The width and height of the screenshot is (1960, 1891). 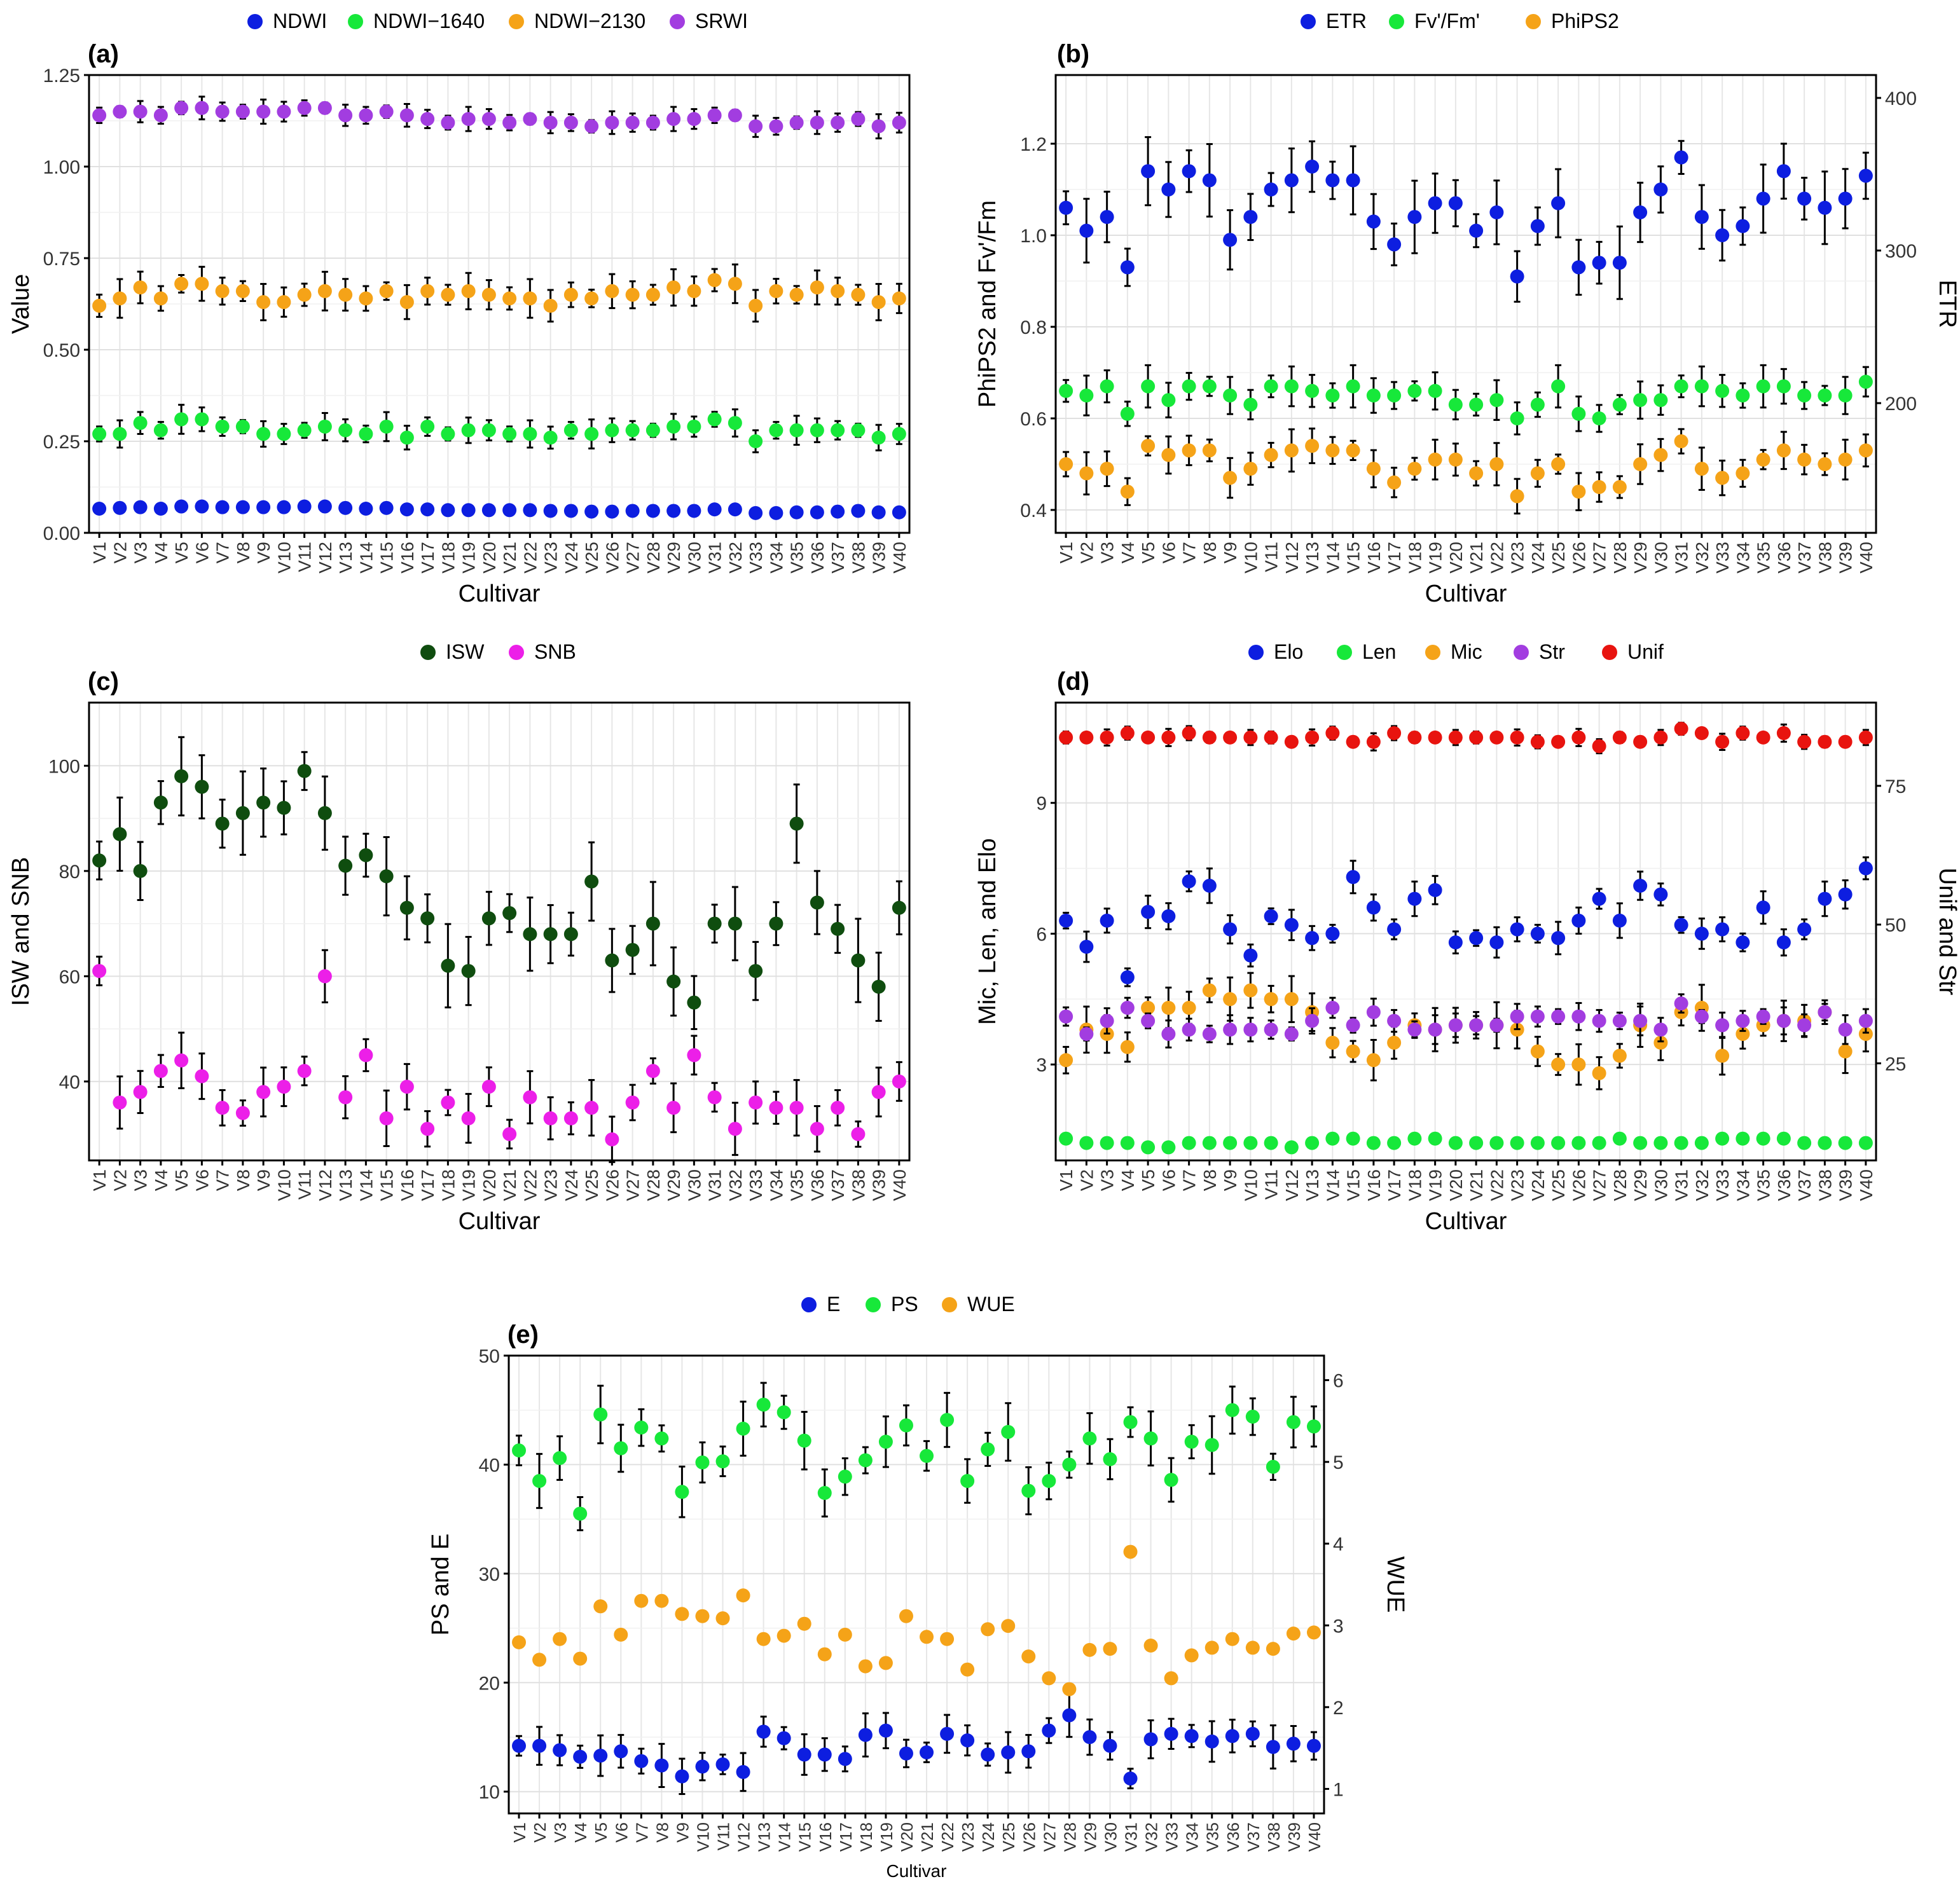 I want to click on x-tick-label: V17, so click(x=845, y=1837).